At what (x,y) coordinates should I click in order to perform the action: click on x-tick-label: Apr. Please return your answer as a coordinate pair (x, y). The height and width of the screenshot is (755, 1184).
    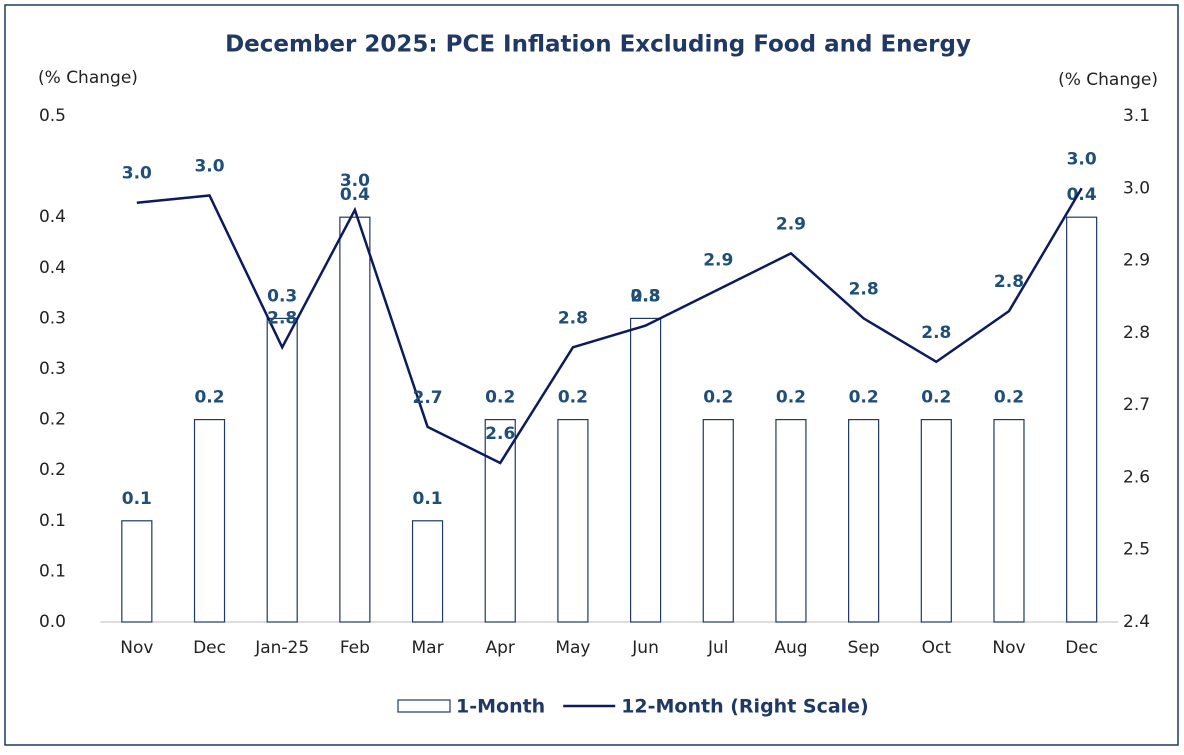
    Looking at the image, I should click on (500, 648).